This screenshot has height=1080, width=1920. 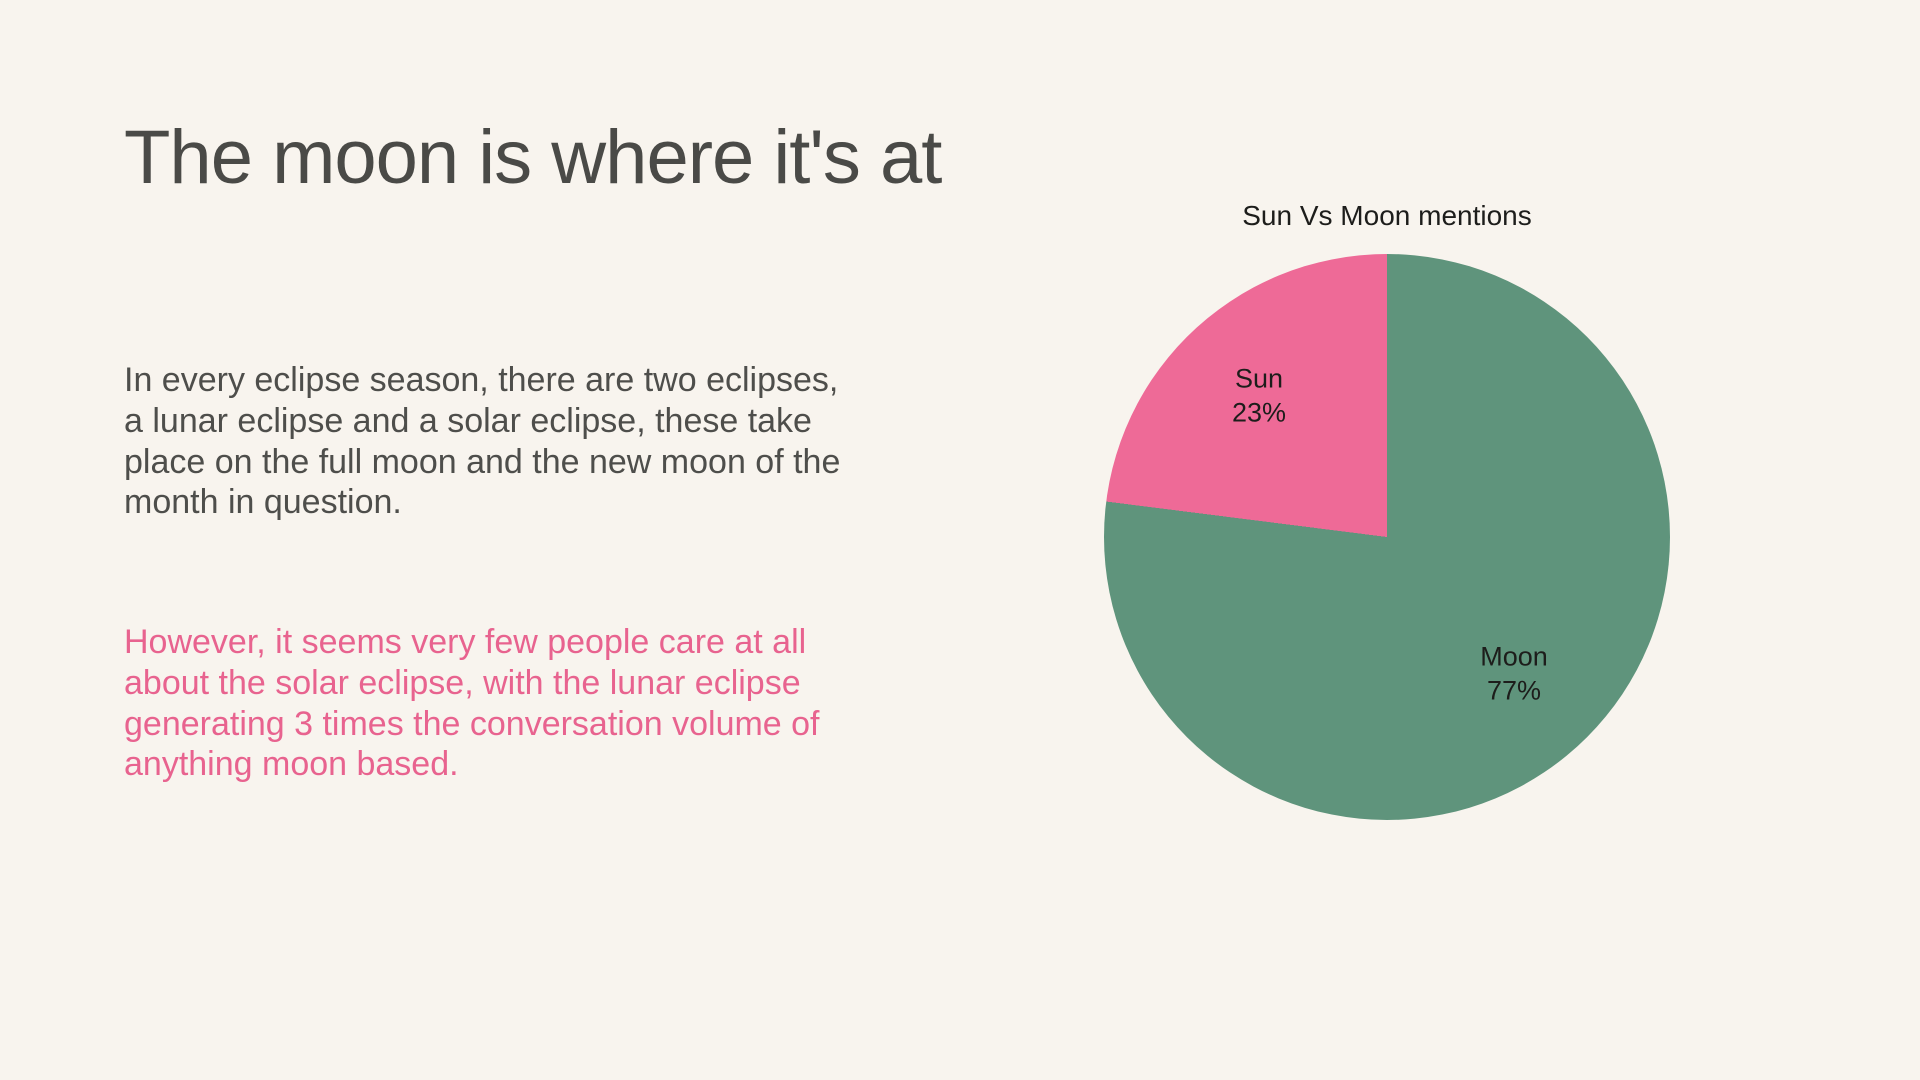 I want to click on pie-slice-label-sun: Sun 23%, so click(x=1259, y=396).